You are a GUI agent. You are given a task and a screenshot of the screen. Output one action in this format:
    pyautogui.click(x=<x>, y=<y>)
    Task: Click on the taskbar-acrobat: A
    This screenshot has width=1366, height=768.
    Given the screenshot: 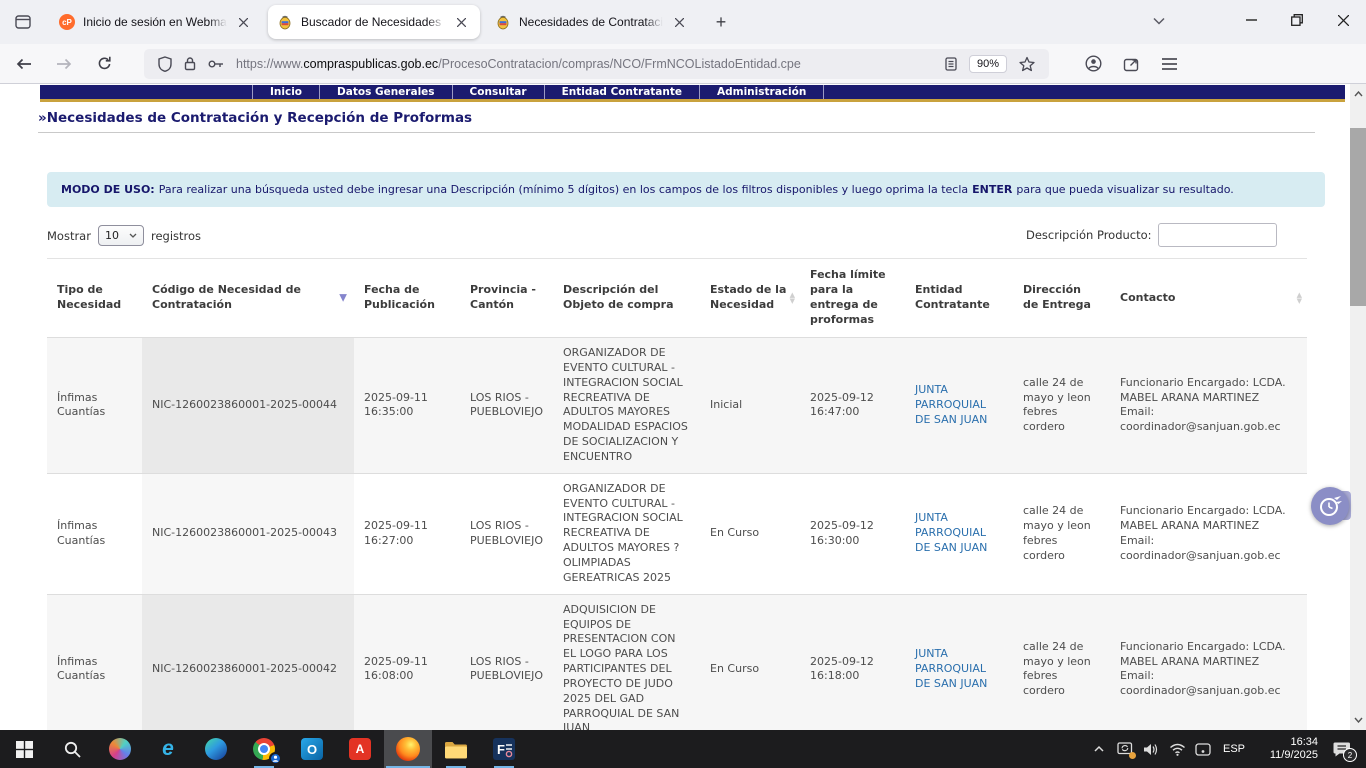 What is the action you would take?
    pyautogui.click(x=360, y=749)
    